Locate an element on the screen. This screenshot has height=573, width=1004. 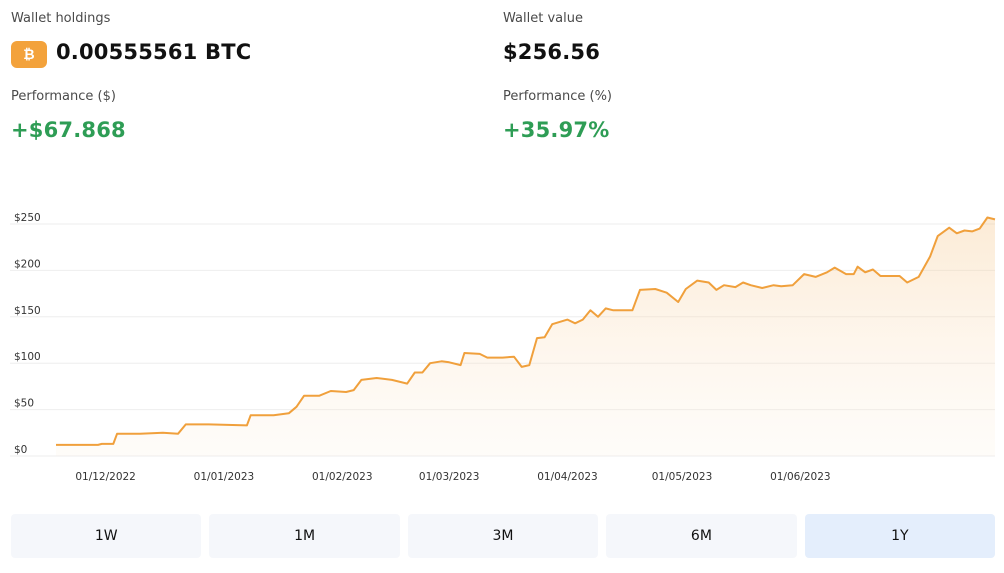
y-tick-label: $250 is located at coordinates (27, 218).